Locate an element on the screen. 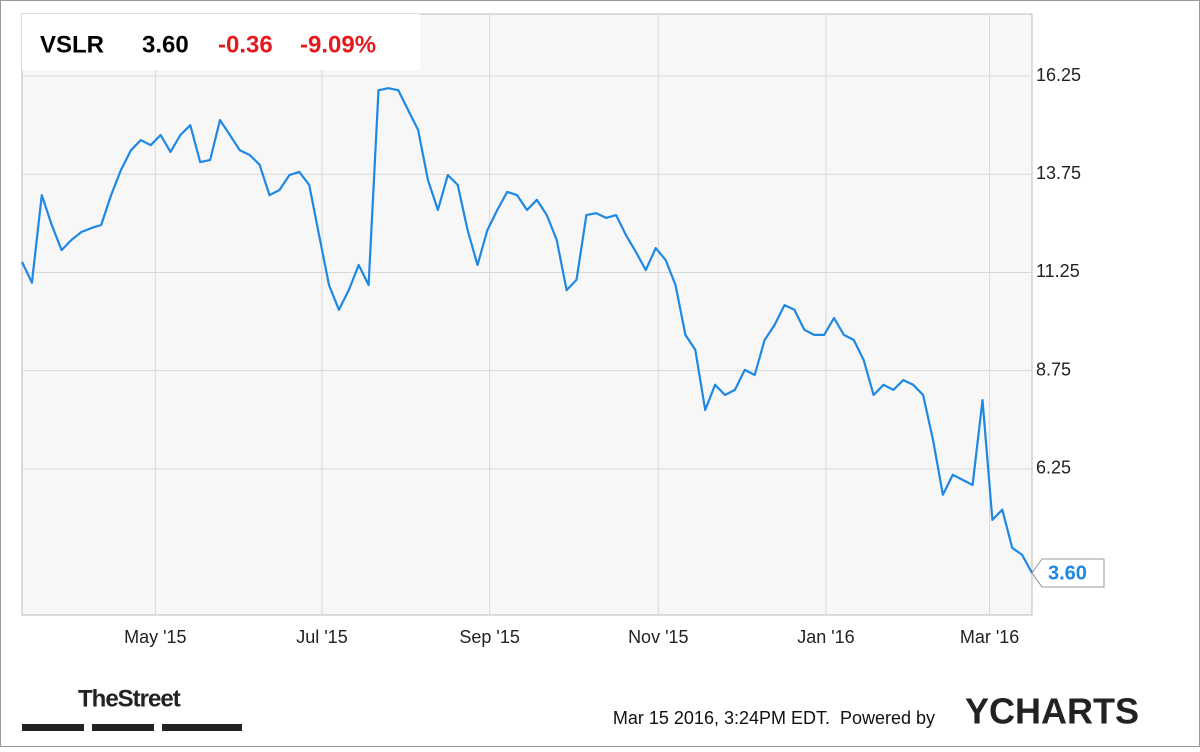 Image resolution: width=1200 pixels, height=752 pixels. change: -0.36 is located at coordinates (245, 44).